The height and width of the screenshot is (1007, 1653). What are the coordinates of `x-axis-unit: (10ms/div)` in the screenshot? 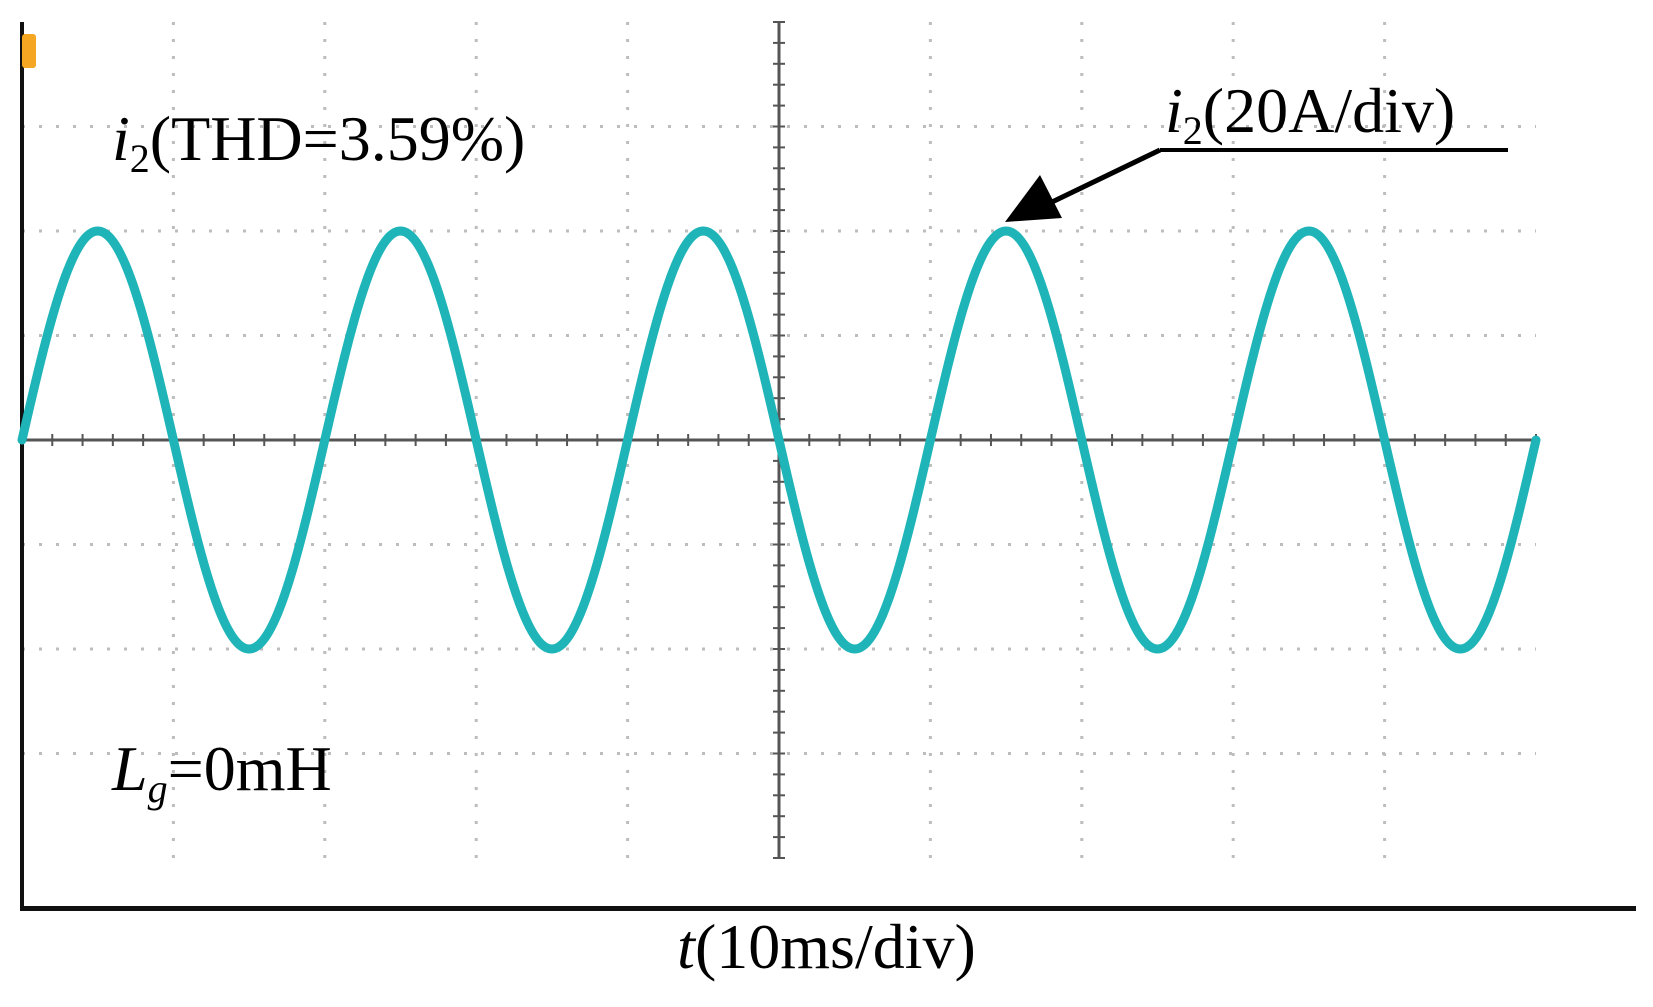 It's located at (835, 946).